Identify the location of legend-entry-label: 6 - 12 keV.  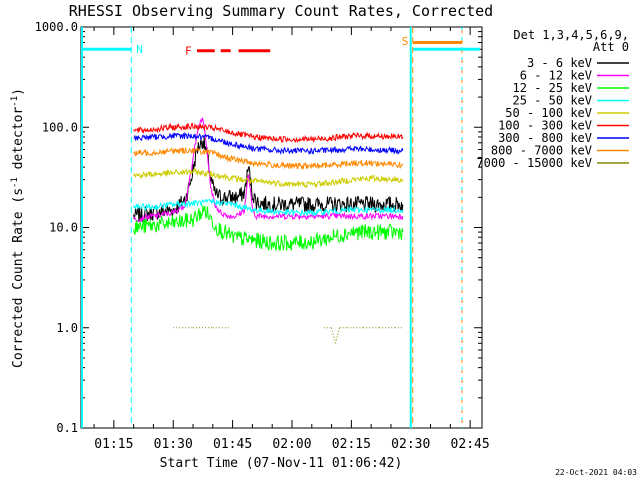
(556, 76).